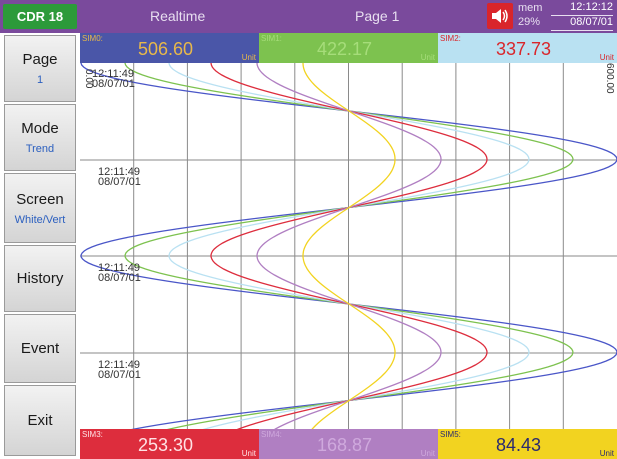 The image size is (617, 459). Describe the element at coordinates (529, 22) in the screenshot. I see `memory-value: 29%` at that location.